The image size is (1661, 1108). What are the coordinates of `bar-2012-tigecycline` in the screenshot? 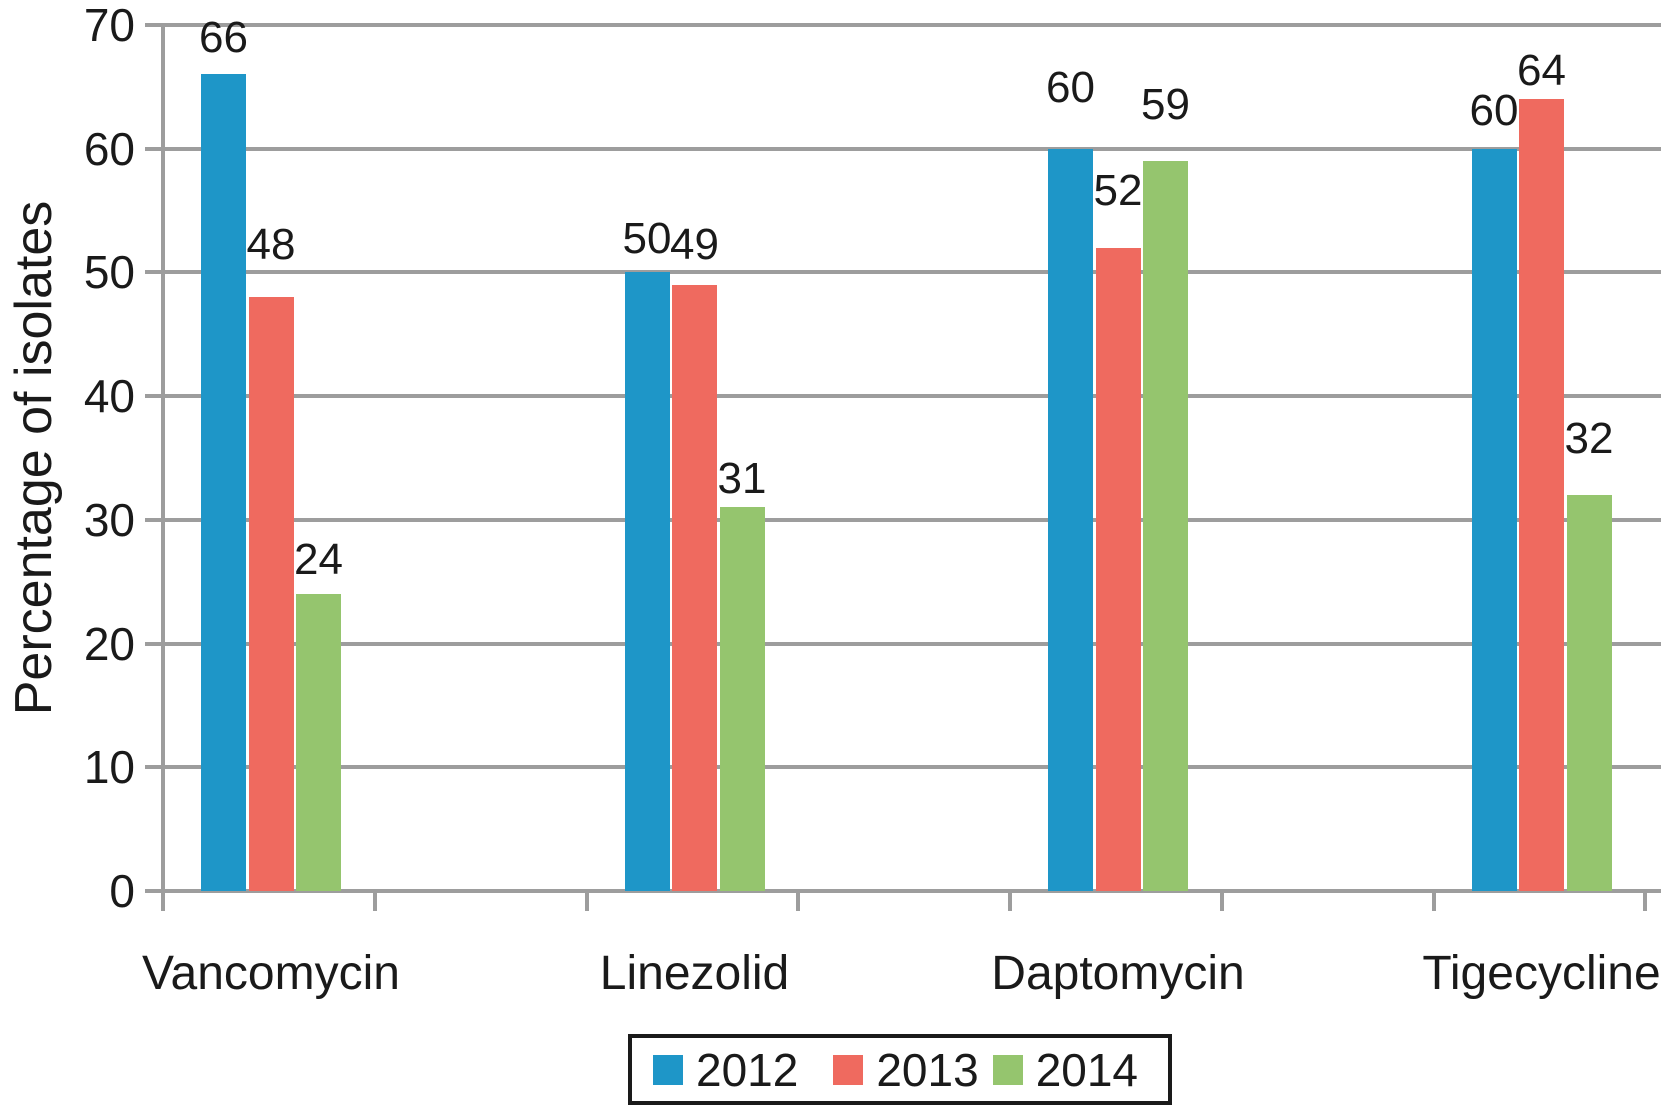 It's located at (1494, 519).